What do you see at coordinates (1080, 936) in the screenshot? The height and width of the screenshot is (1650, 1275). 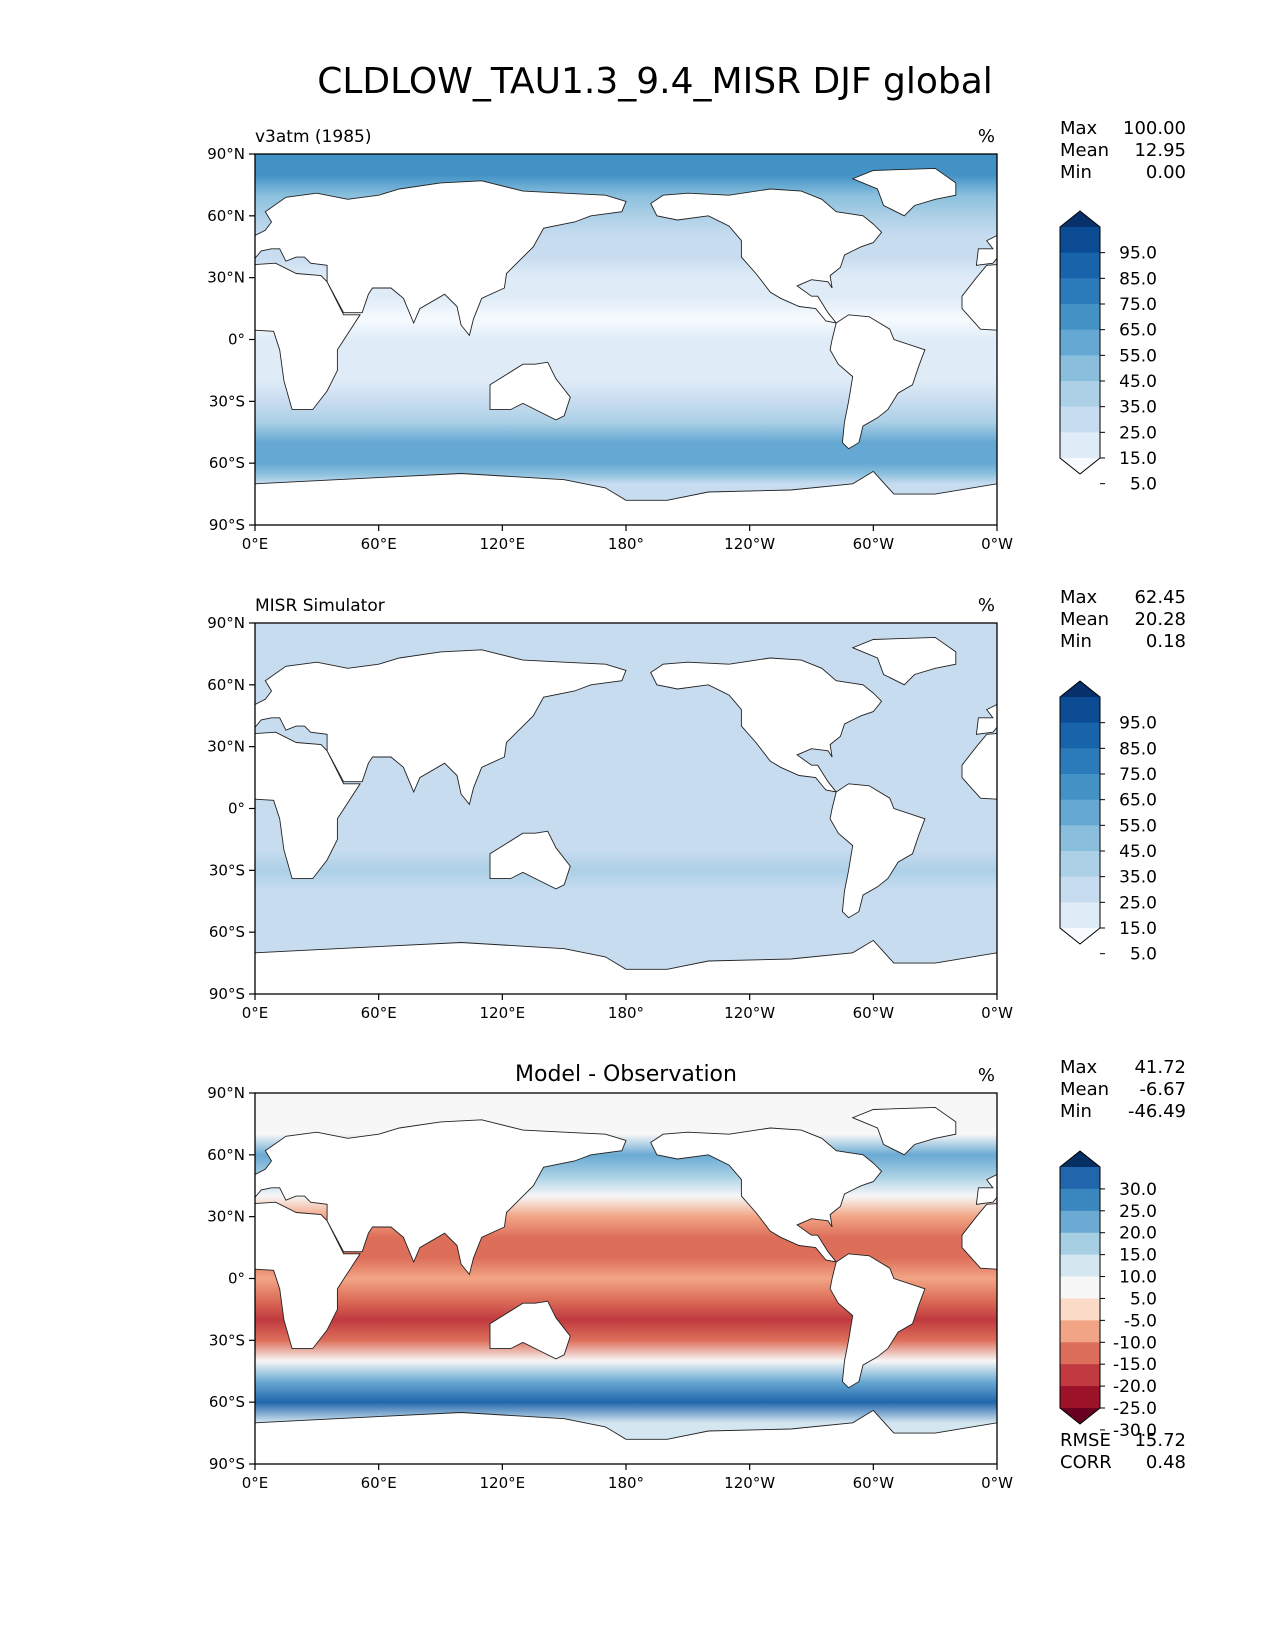 I see `colorbar-extend-bottom` at bounding box center [1080, 936].